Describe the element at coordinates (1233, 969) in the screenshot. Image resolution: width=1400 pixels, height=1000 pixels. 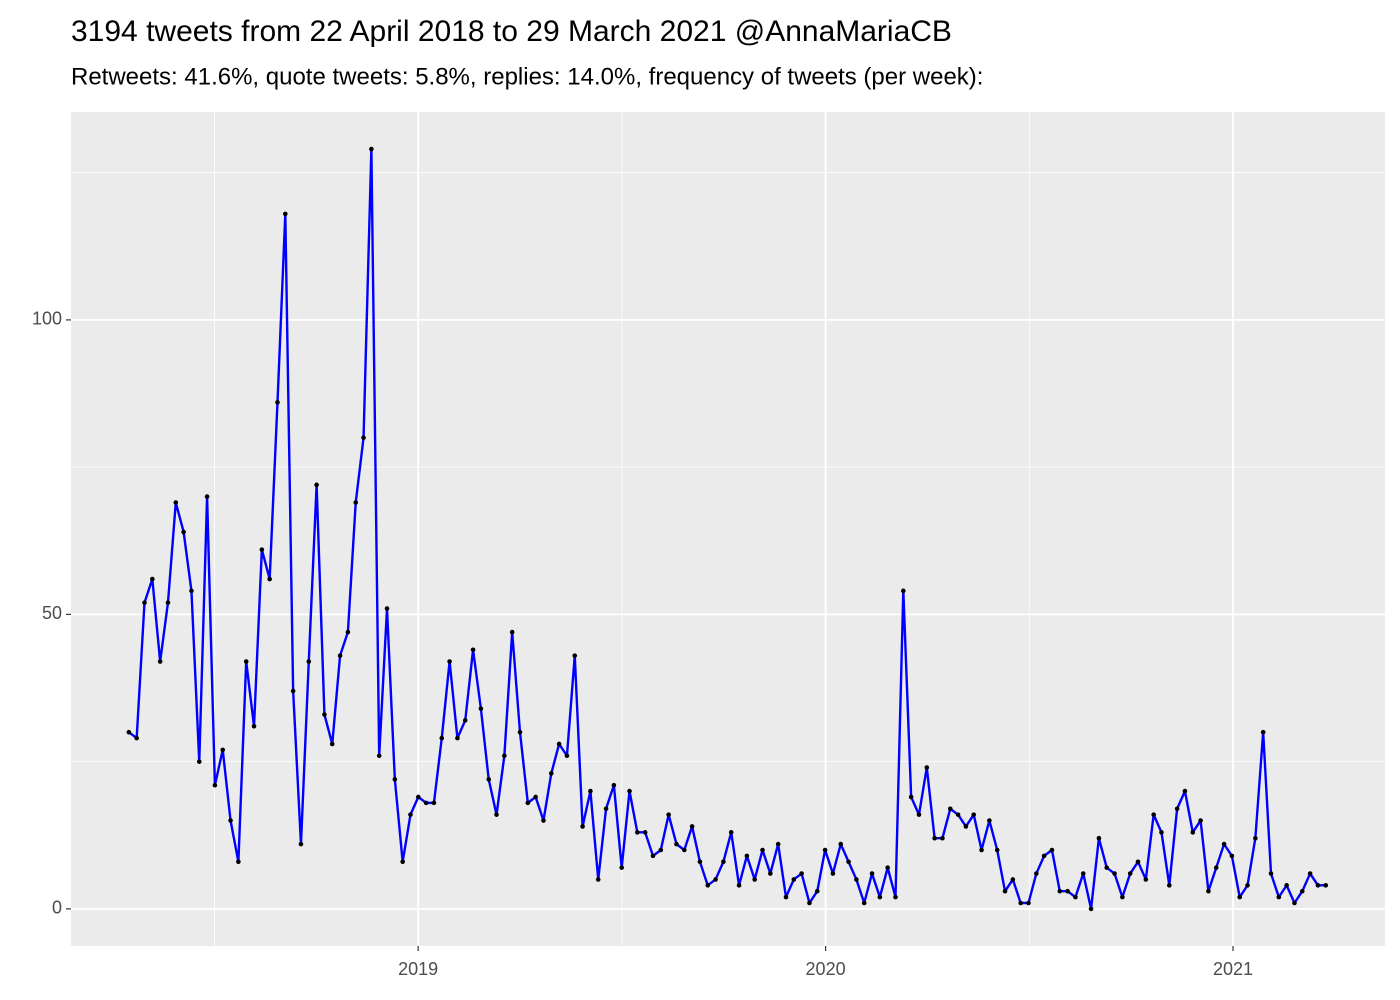
I see `x-tick-label: 2021` at that location.